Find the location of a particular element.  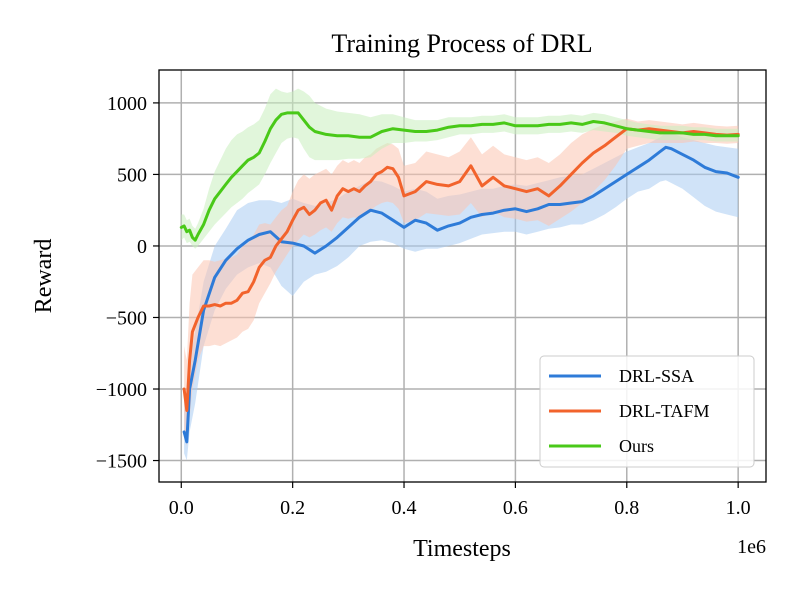

y-tick-label: 1000 is located at coordinates (127, 104).